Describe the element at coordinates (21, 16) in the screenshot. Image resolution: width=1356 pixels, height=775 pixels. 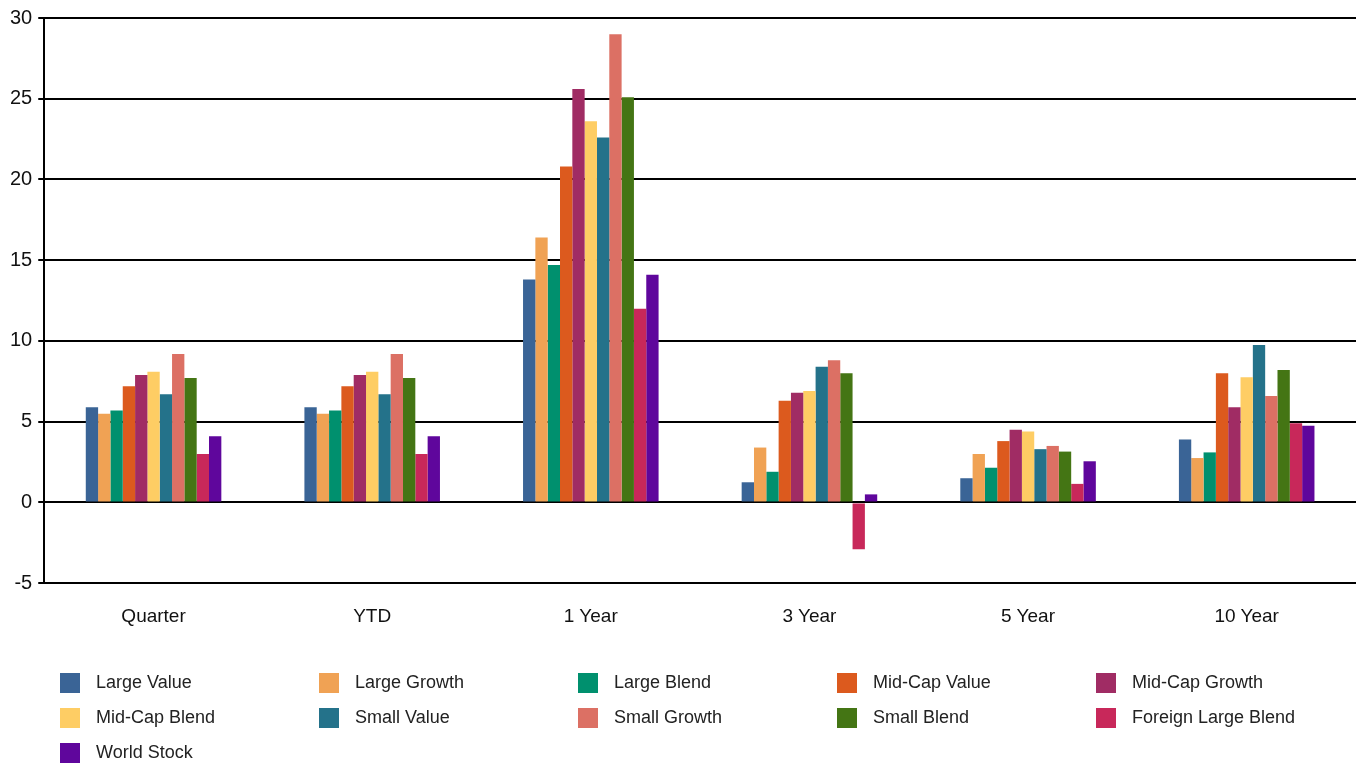
I see `y-tick-label: 30` at that location.